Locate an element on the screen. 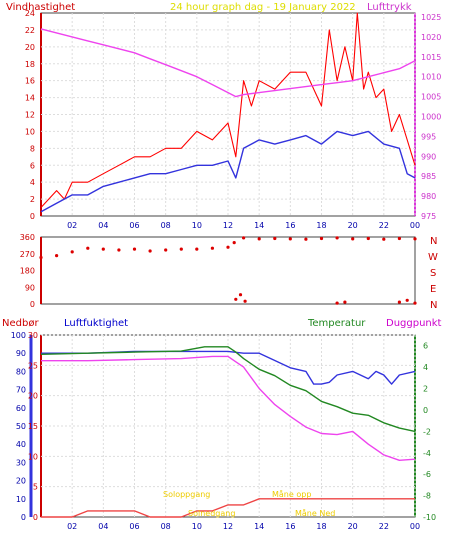 This screenshot has height=543, width=460. wind-y-tick-label: 24 is located at coordinates (30, 13).